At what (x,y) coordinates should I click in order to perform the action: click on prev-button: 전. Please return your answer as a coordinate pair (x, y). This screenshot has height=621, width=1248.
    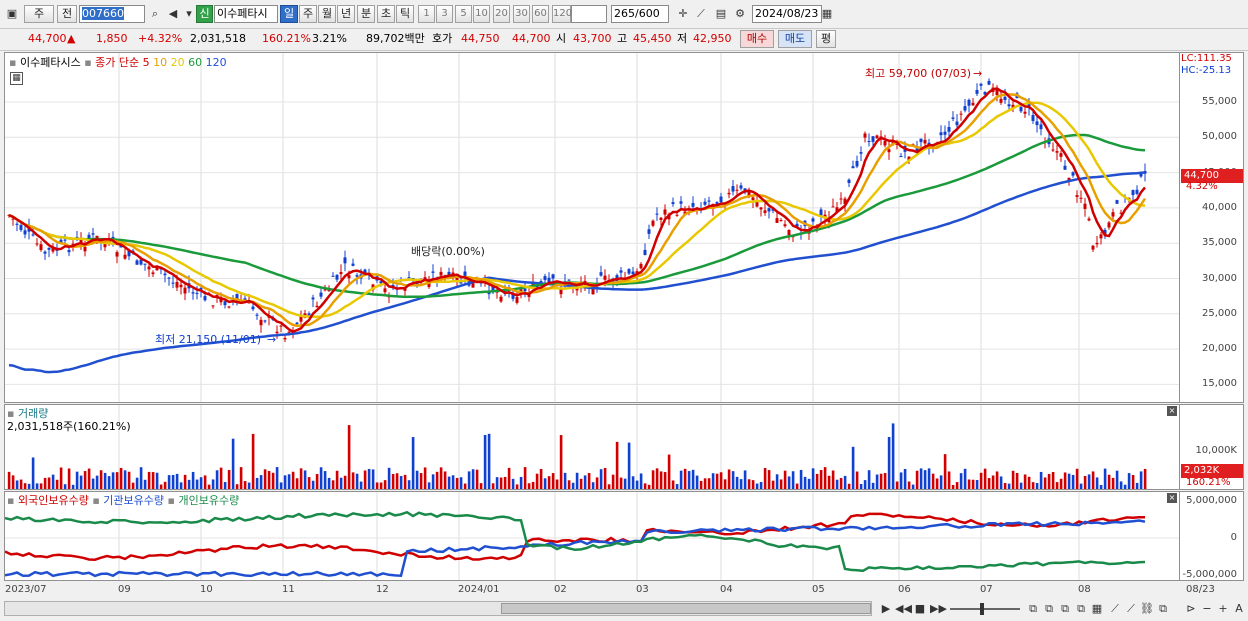
    Looking at the image, I should click on (67, 14).